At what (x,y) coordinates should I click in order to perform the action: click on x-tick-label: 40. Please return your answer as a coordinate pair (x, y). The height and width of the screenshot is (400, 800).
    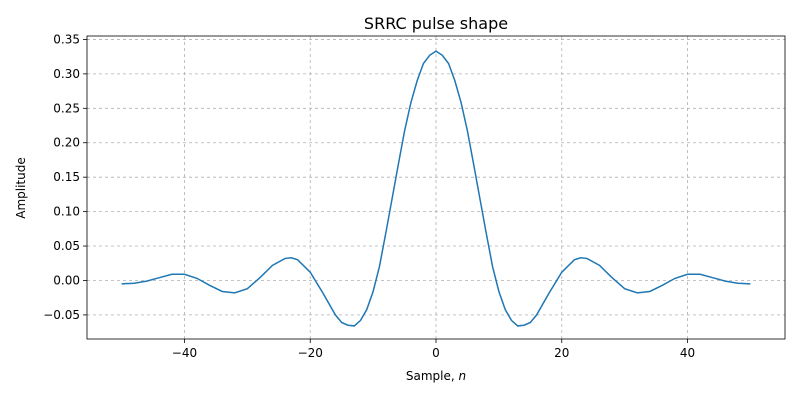
    Looking at the image, I should click on (687, 353).